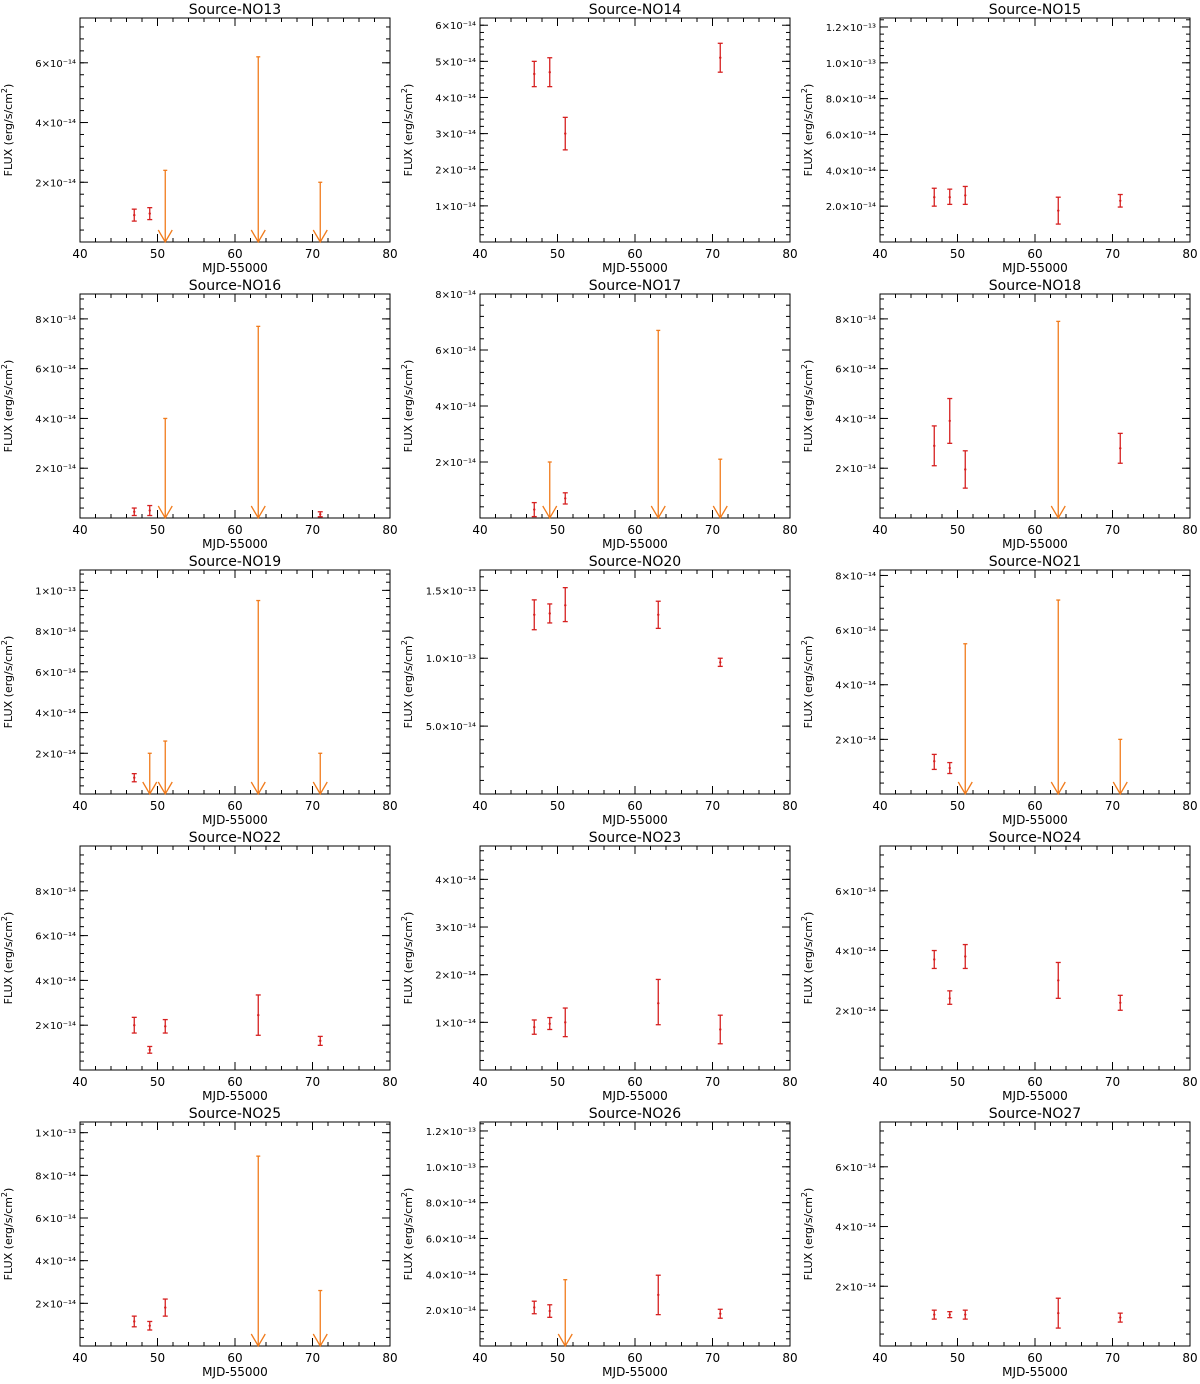 The image size is (1200, 1384). What do you see at coordinates (235, 286) in the screenshot?
I see `chart-title: Source-NO16` at bounding box center [235, 286].